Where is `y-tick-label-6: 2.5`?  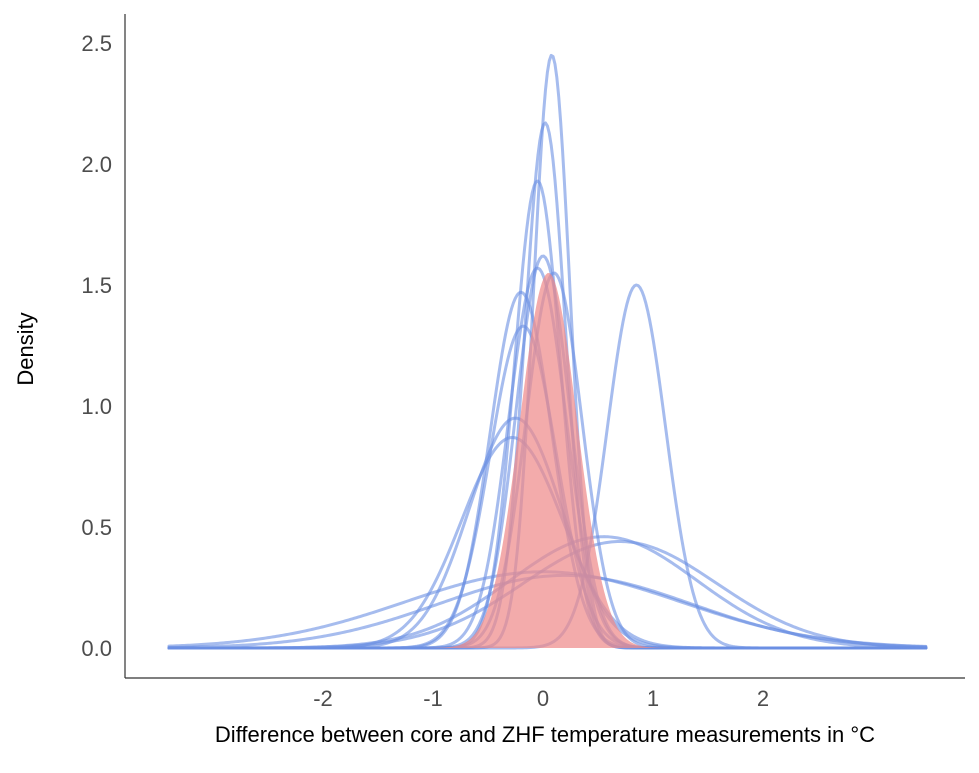 y-tick-label-6: 2.5 is located at coordinates (96, 43).